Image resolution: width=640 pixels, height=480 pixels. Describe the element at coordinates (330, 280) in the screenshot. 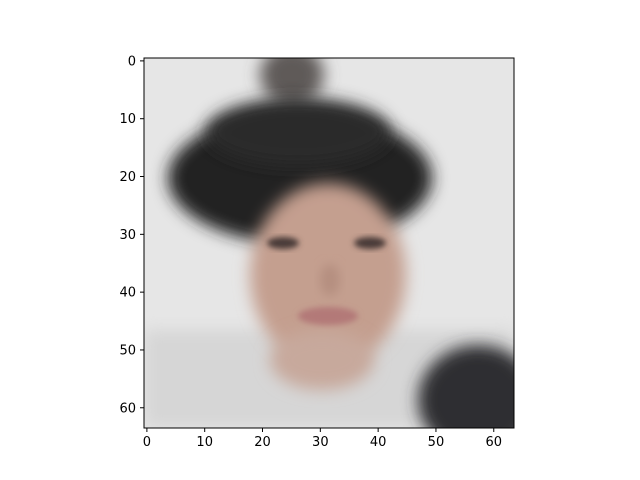

I see `nose` at that location.